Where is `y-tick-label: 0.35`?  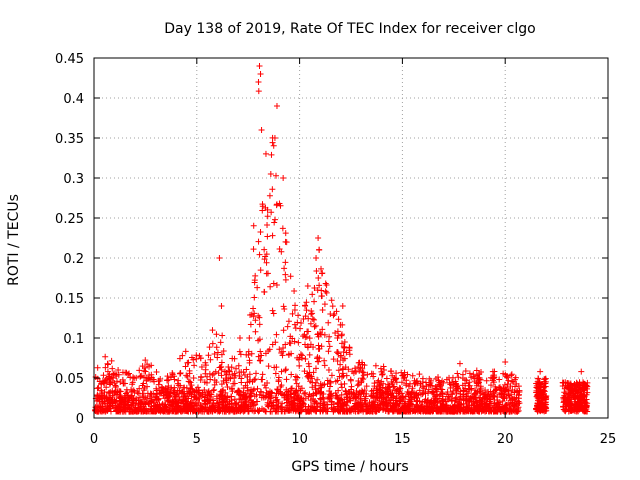
y-tick-label: 0.35 is located at coordinates (69, 139).